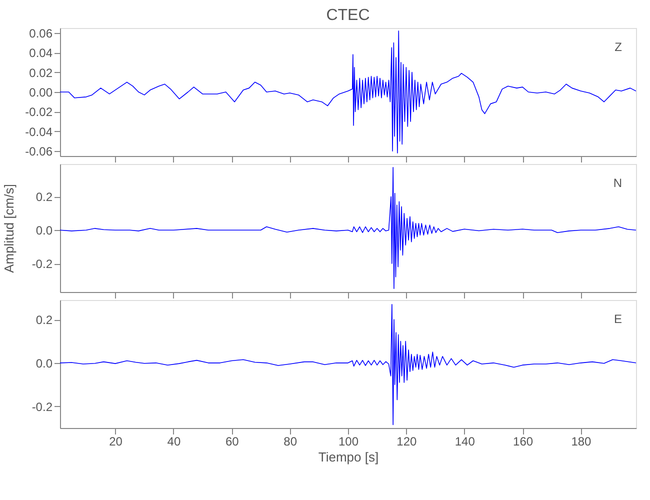 The image size is (650, 500). I want to click on y-tick-label: 0.02, so click(41, 73).